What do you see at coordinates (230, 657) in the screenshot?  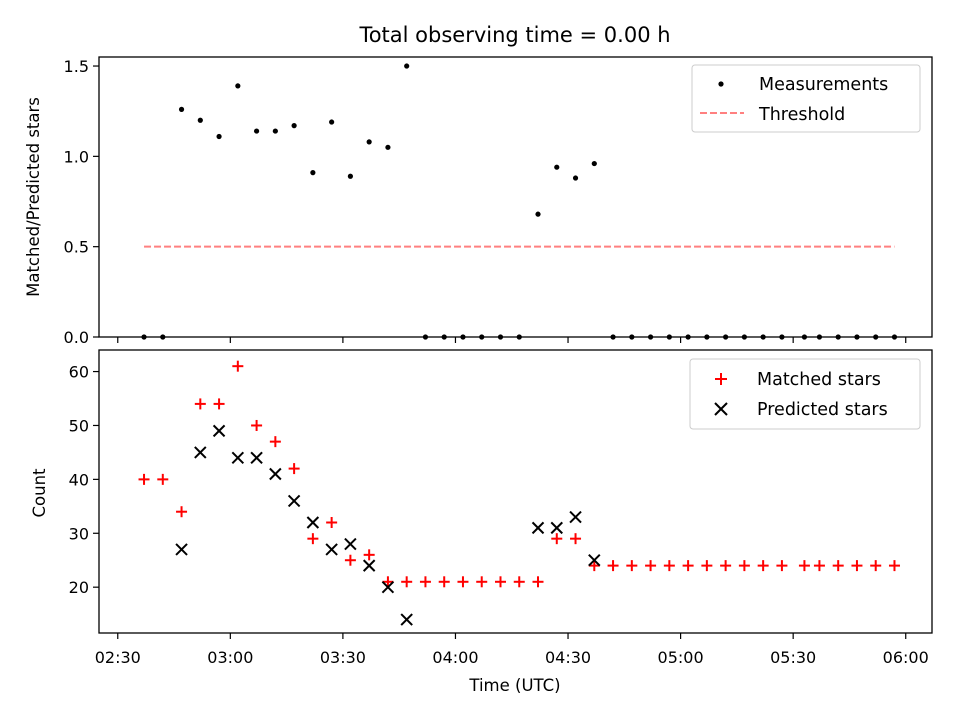 I see `x-tick-label: 03:00` at bounding box center [230, 657].